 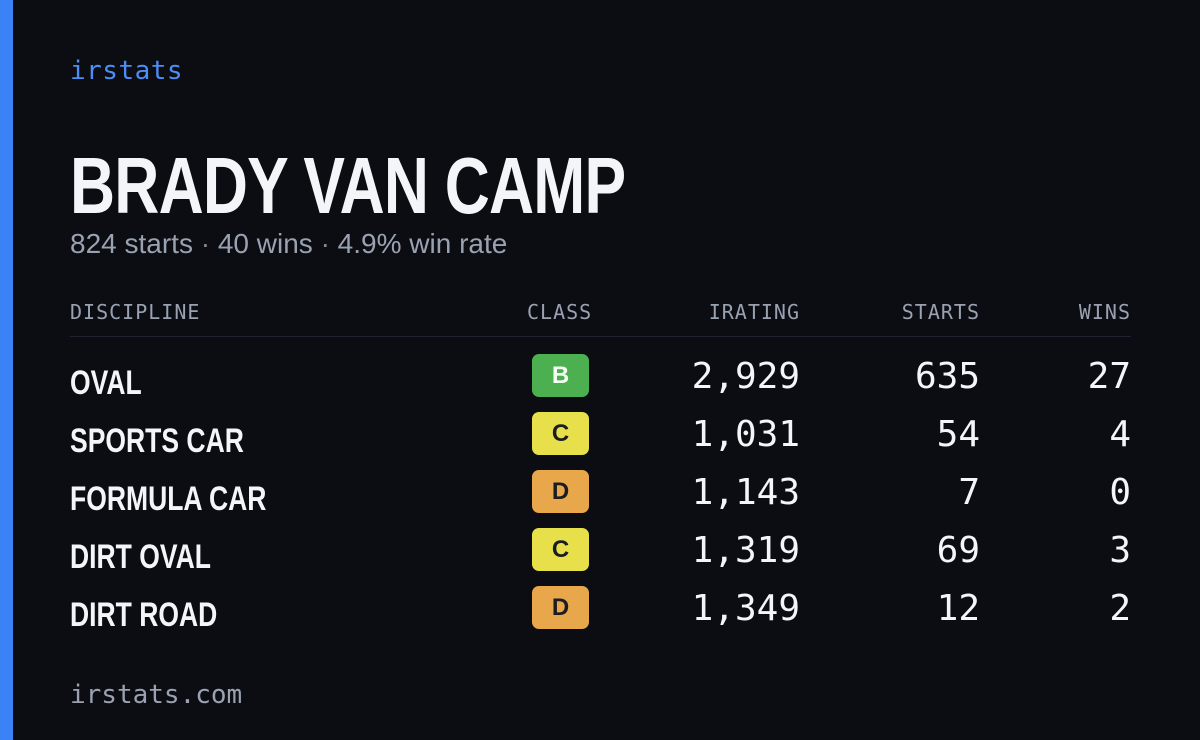 I want to click on table-row: OVAL B 2,929 635 27, so click(x=600, y=379).